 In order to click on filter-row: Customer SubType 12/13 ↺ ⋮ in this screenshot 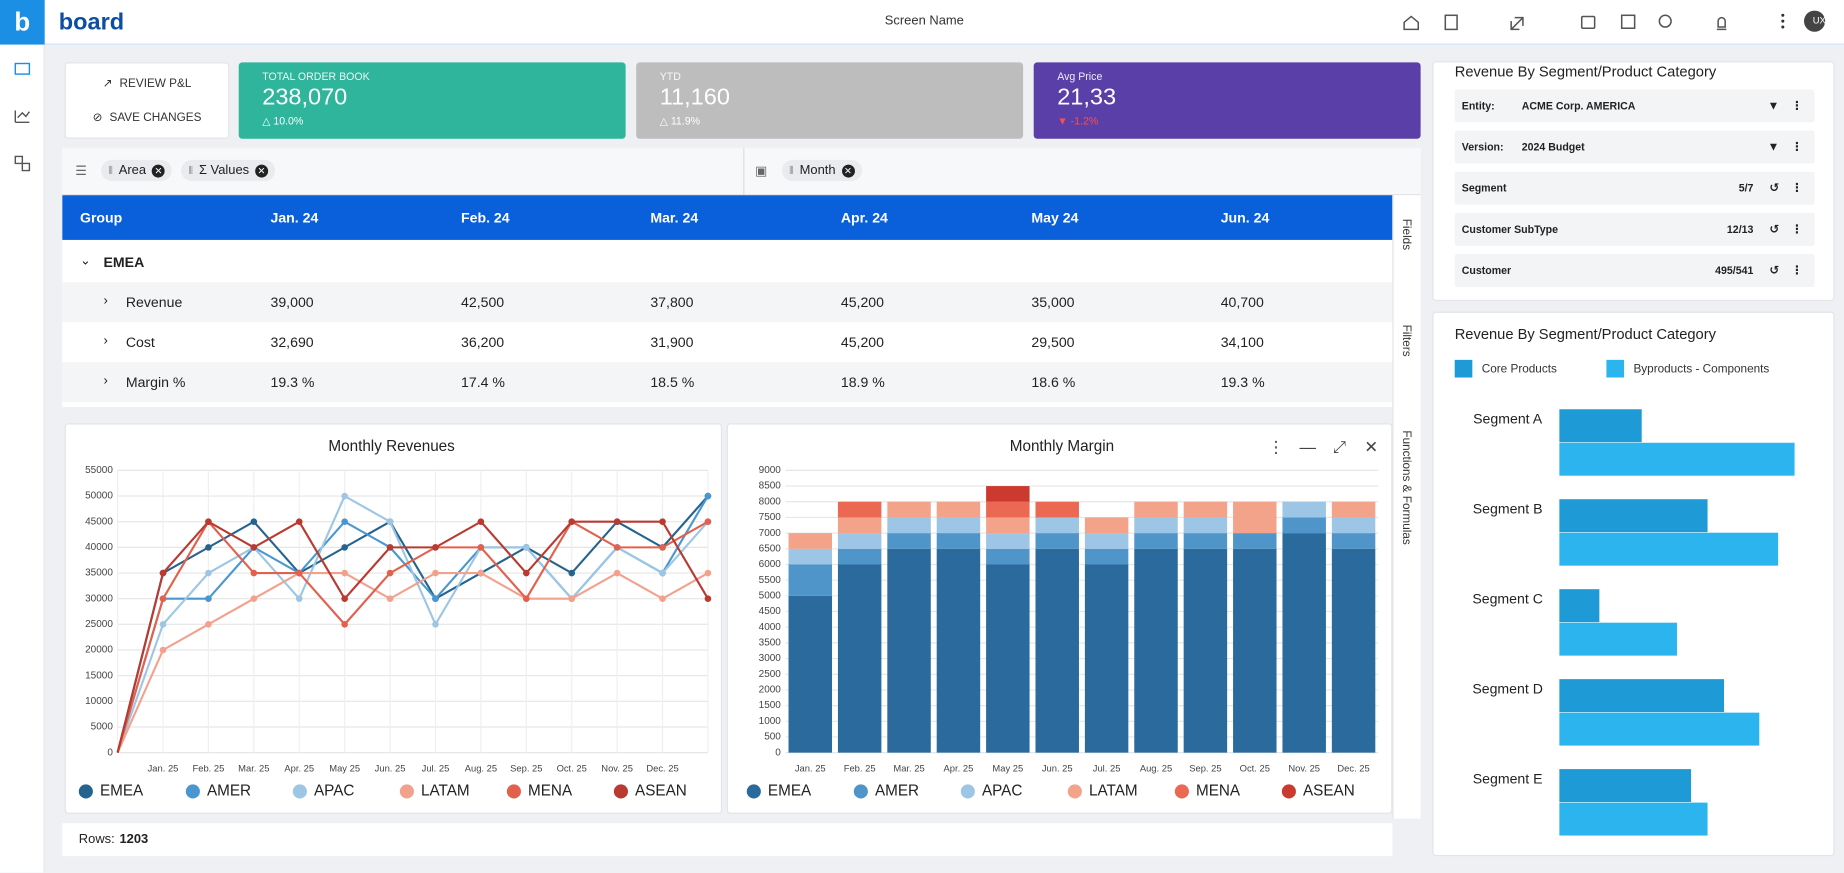, I will do `click(1634, 229)`.